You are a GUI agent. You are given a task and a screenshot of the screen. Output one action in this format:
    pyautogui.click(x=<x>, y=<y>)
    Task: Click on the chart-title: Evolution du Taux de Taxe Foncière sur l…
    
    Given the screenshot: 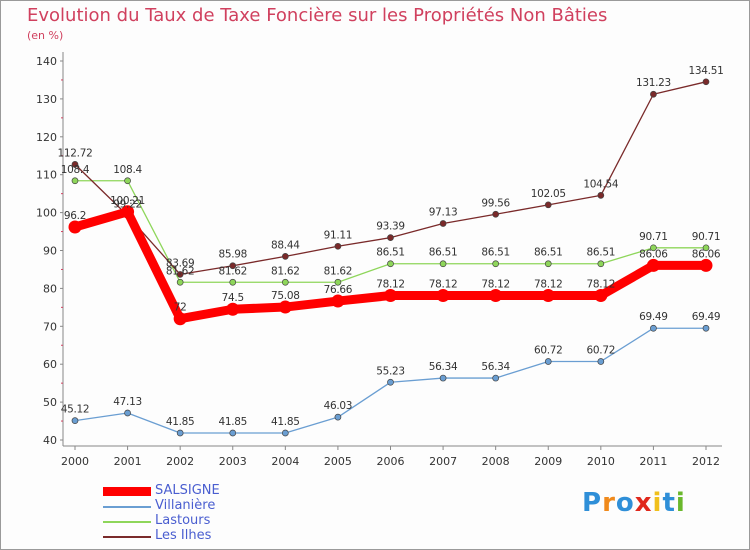 What is the action you would take?
    pyautogui.click(x=317, y=15)
    